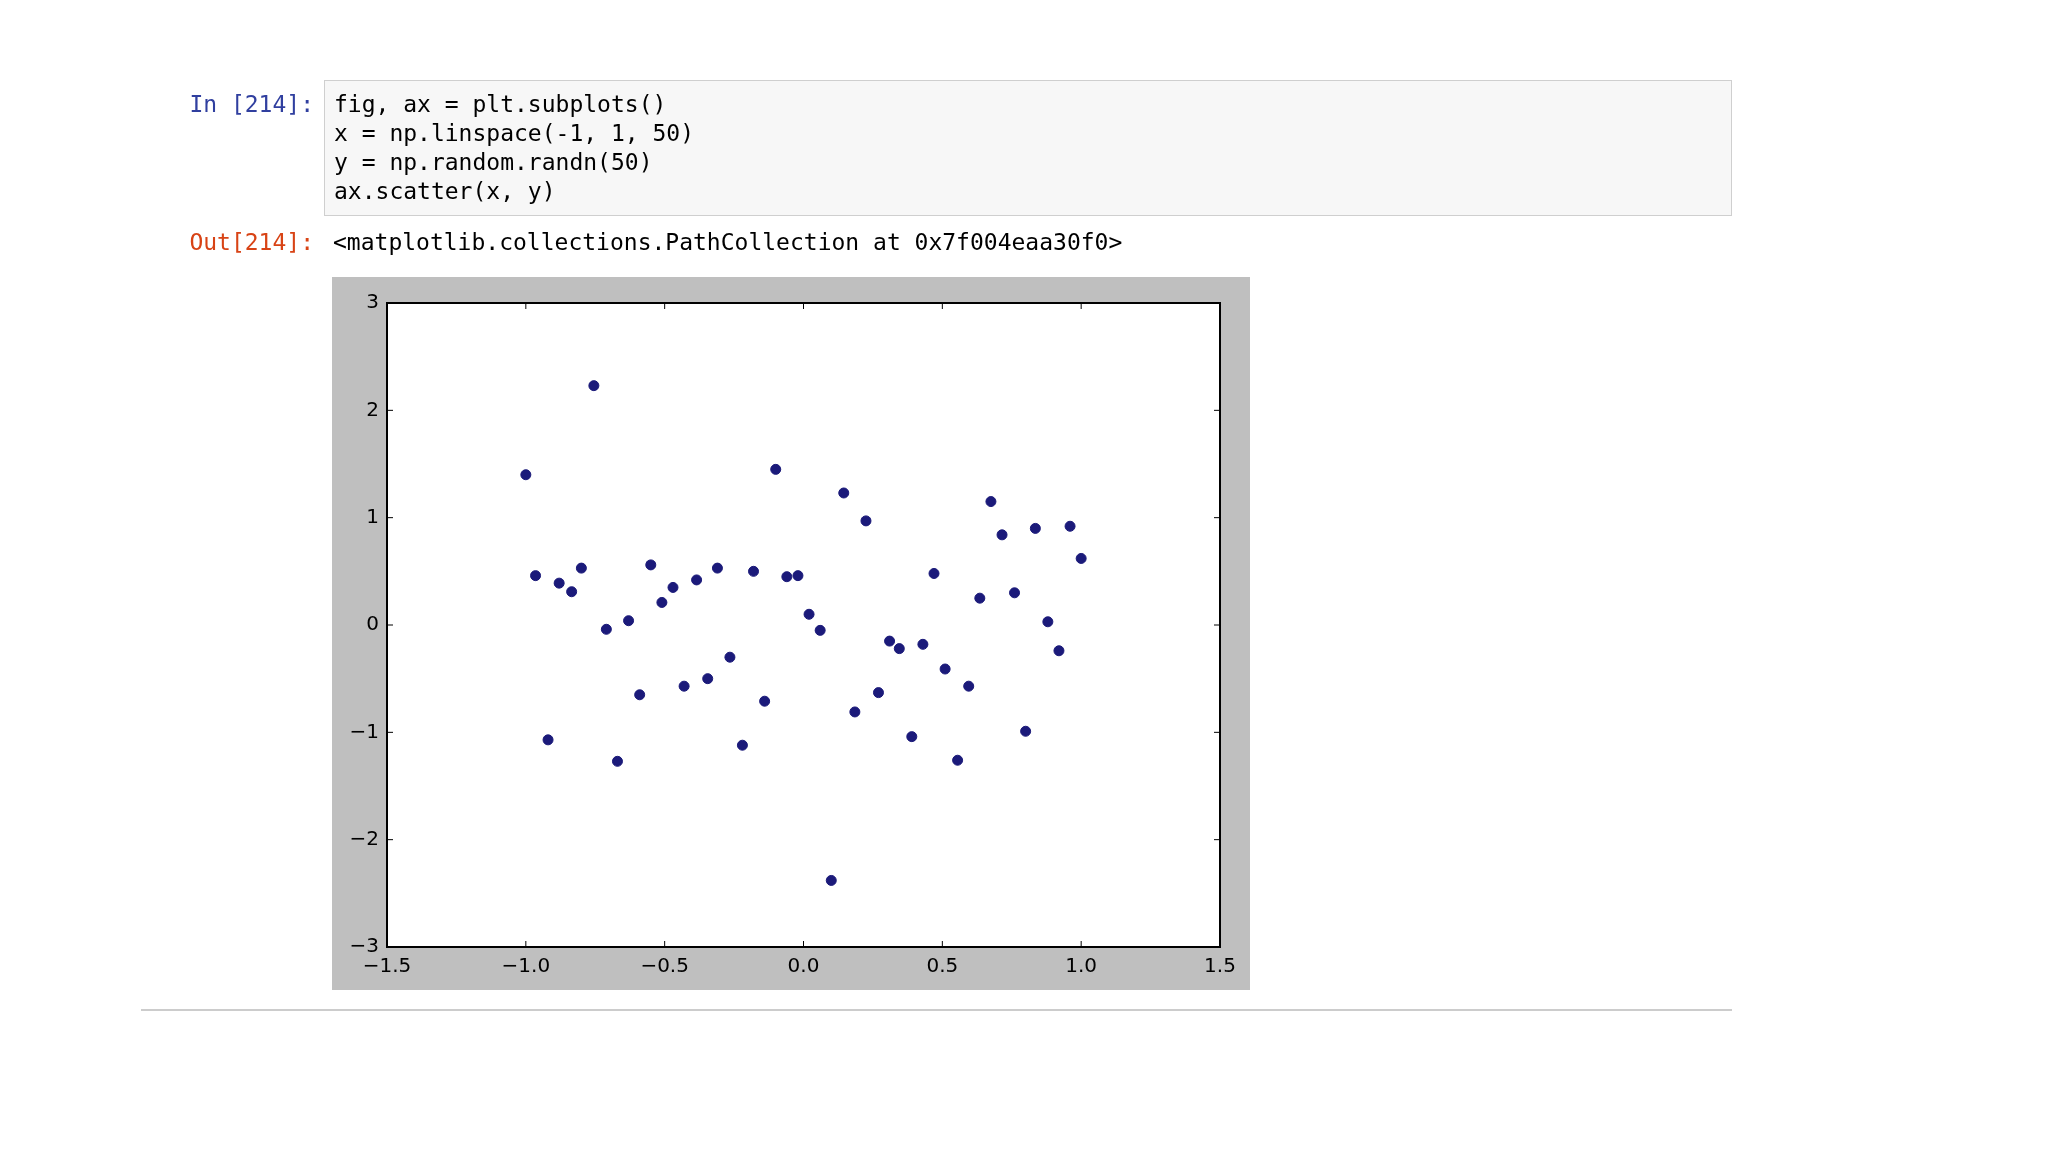 Image resolution: width=2048 pixels, height=1152 pixels. What do you see at coordinates (728, 242) in the screenshot?
I see `text: <matplotlib.collections.PathCollection at 0x7f004eaa30f0>` at bounding box center [728, 242].